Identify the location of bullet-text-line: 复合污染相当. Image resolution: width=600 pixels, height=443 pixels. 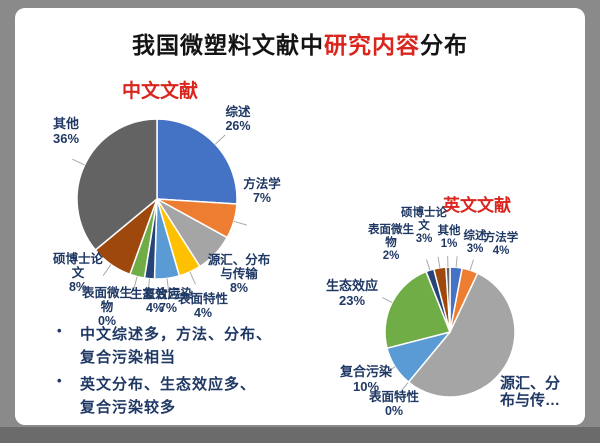
(128, 357).